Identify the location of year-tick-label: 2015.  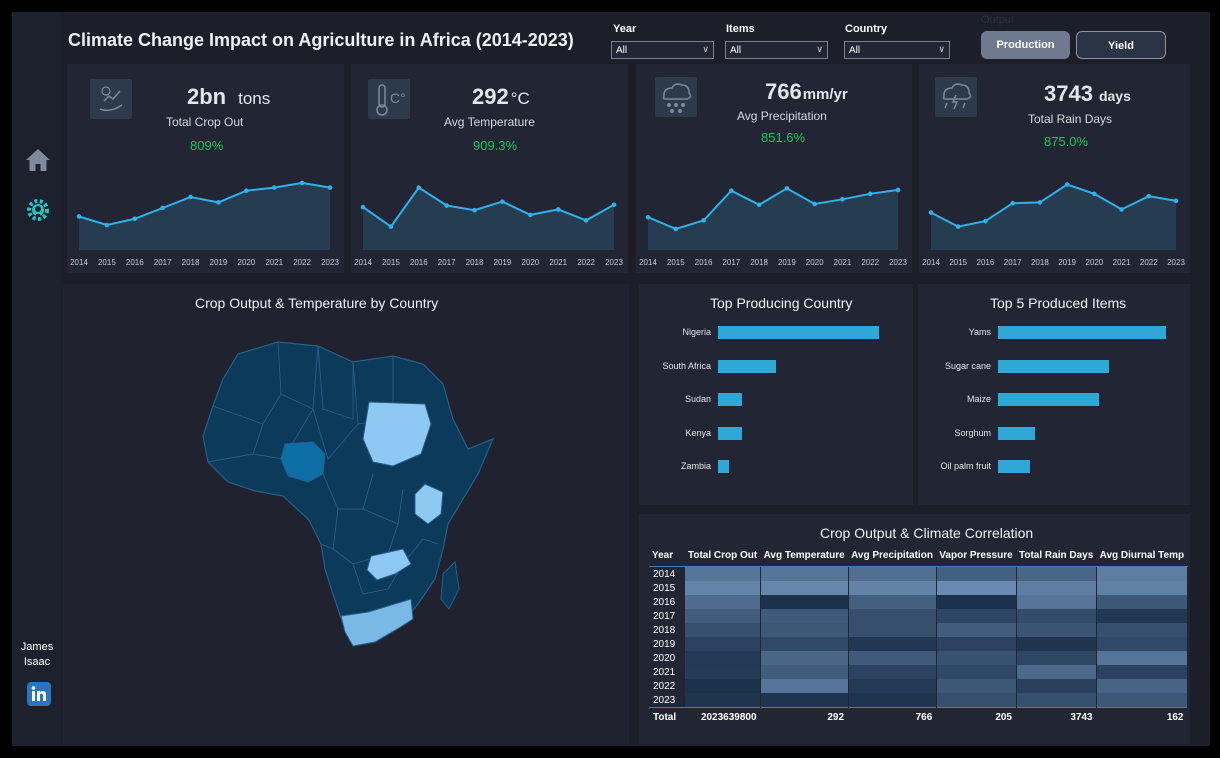
(958, 262).